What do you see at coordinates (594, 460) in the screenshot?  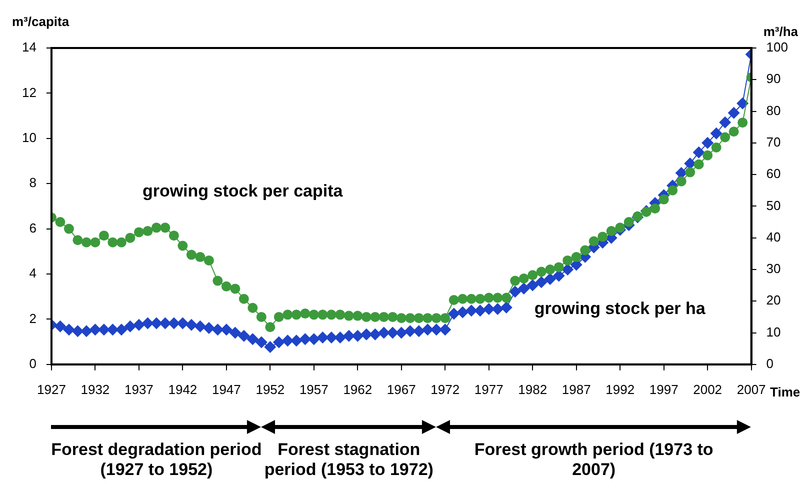 I see `text: Forest growth period (1973 to 2007)` at bounding box center [594, 460].